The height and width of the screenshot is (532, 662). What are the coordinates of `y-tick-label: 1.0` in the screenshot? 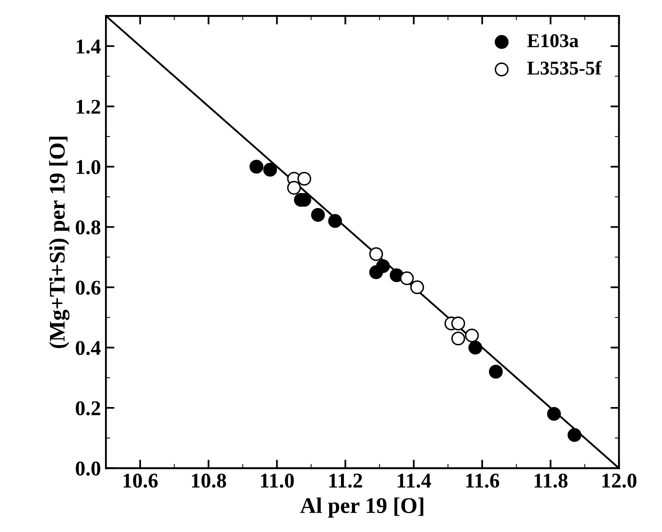 It's located at (88, 167).